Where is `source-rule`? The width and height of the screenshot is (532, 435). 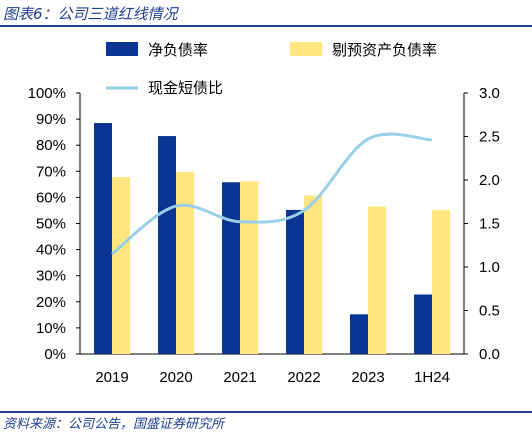
source-rule is located at coordinates (266, 412).